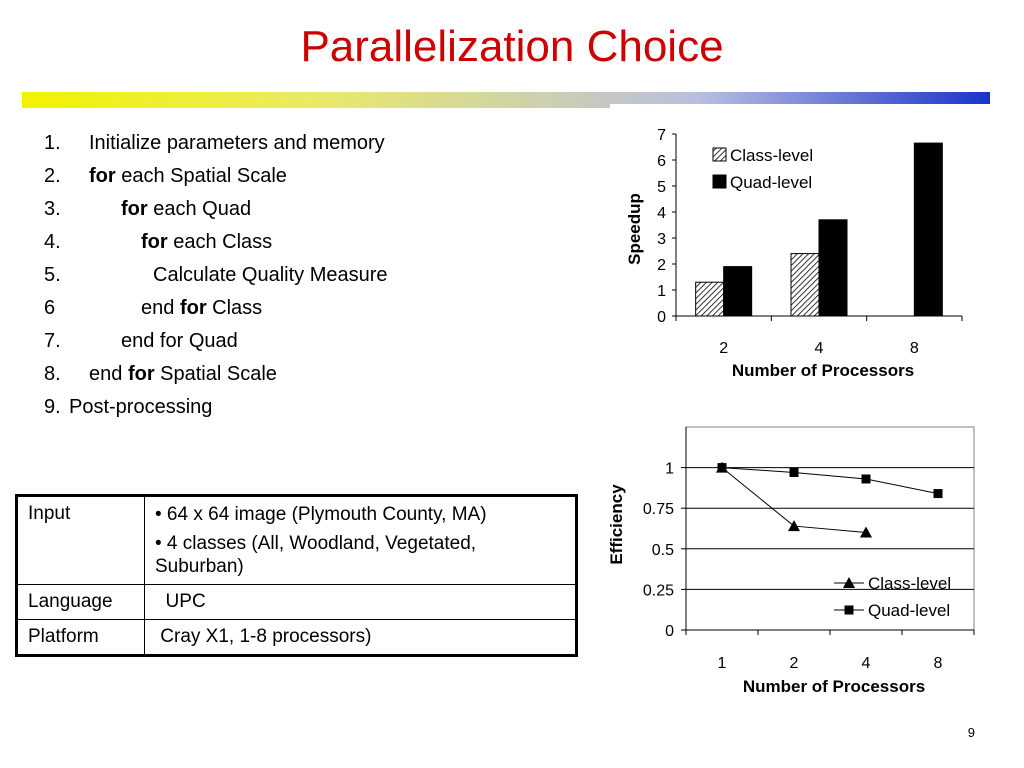 The image size is (1024, 768). What do you see at coordinates (634, 229) in the screenshot?
I see `y-axis-title: Speedup` at bounding box center [634, 229].